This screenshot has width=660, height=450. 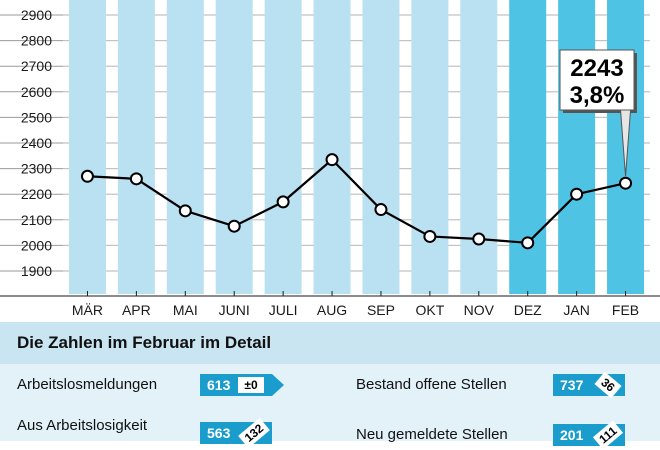 I want to click on value-box-arbeitslosmeldungen: 613 ±0, so click(x=242, y=385).